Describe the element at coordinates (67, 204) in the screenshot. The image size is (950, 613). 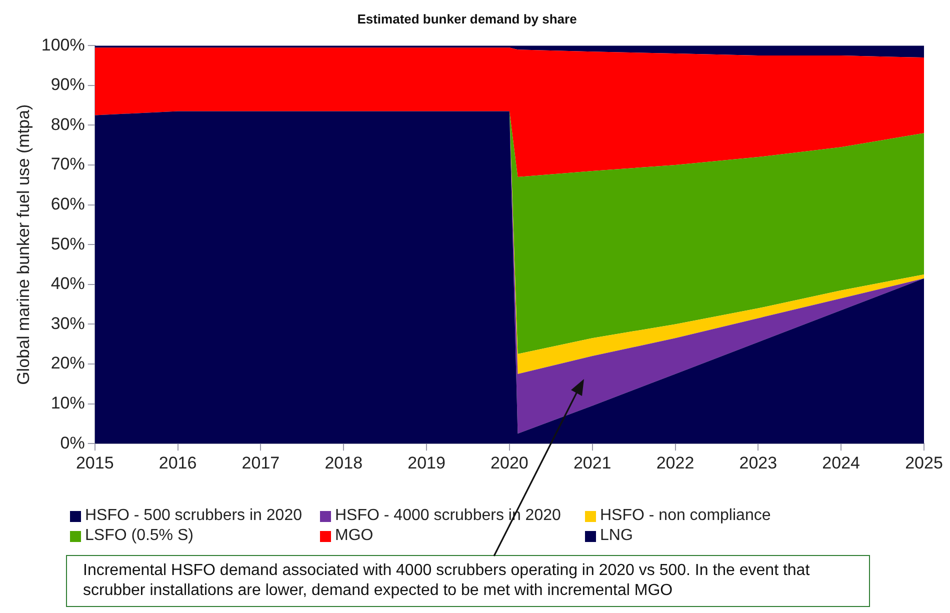
I see `y-tick-label: 60%` at that location.